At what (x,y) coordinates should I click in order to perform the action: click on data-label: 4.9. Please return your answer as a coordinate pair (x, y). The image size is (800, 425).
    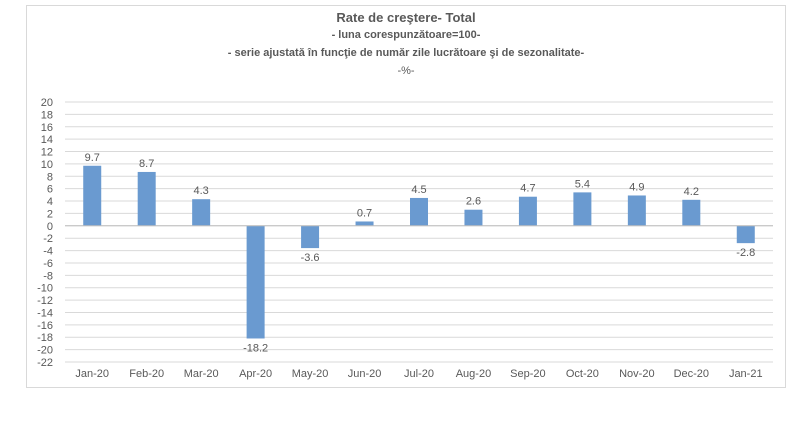
    Looking at the image, I should click on (636, 187).